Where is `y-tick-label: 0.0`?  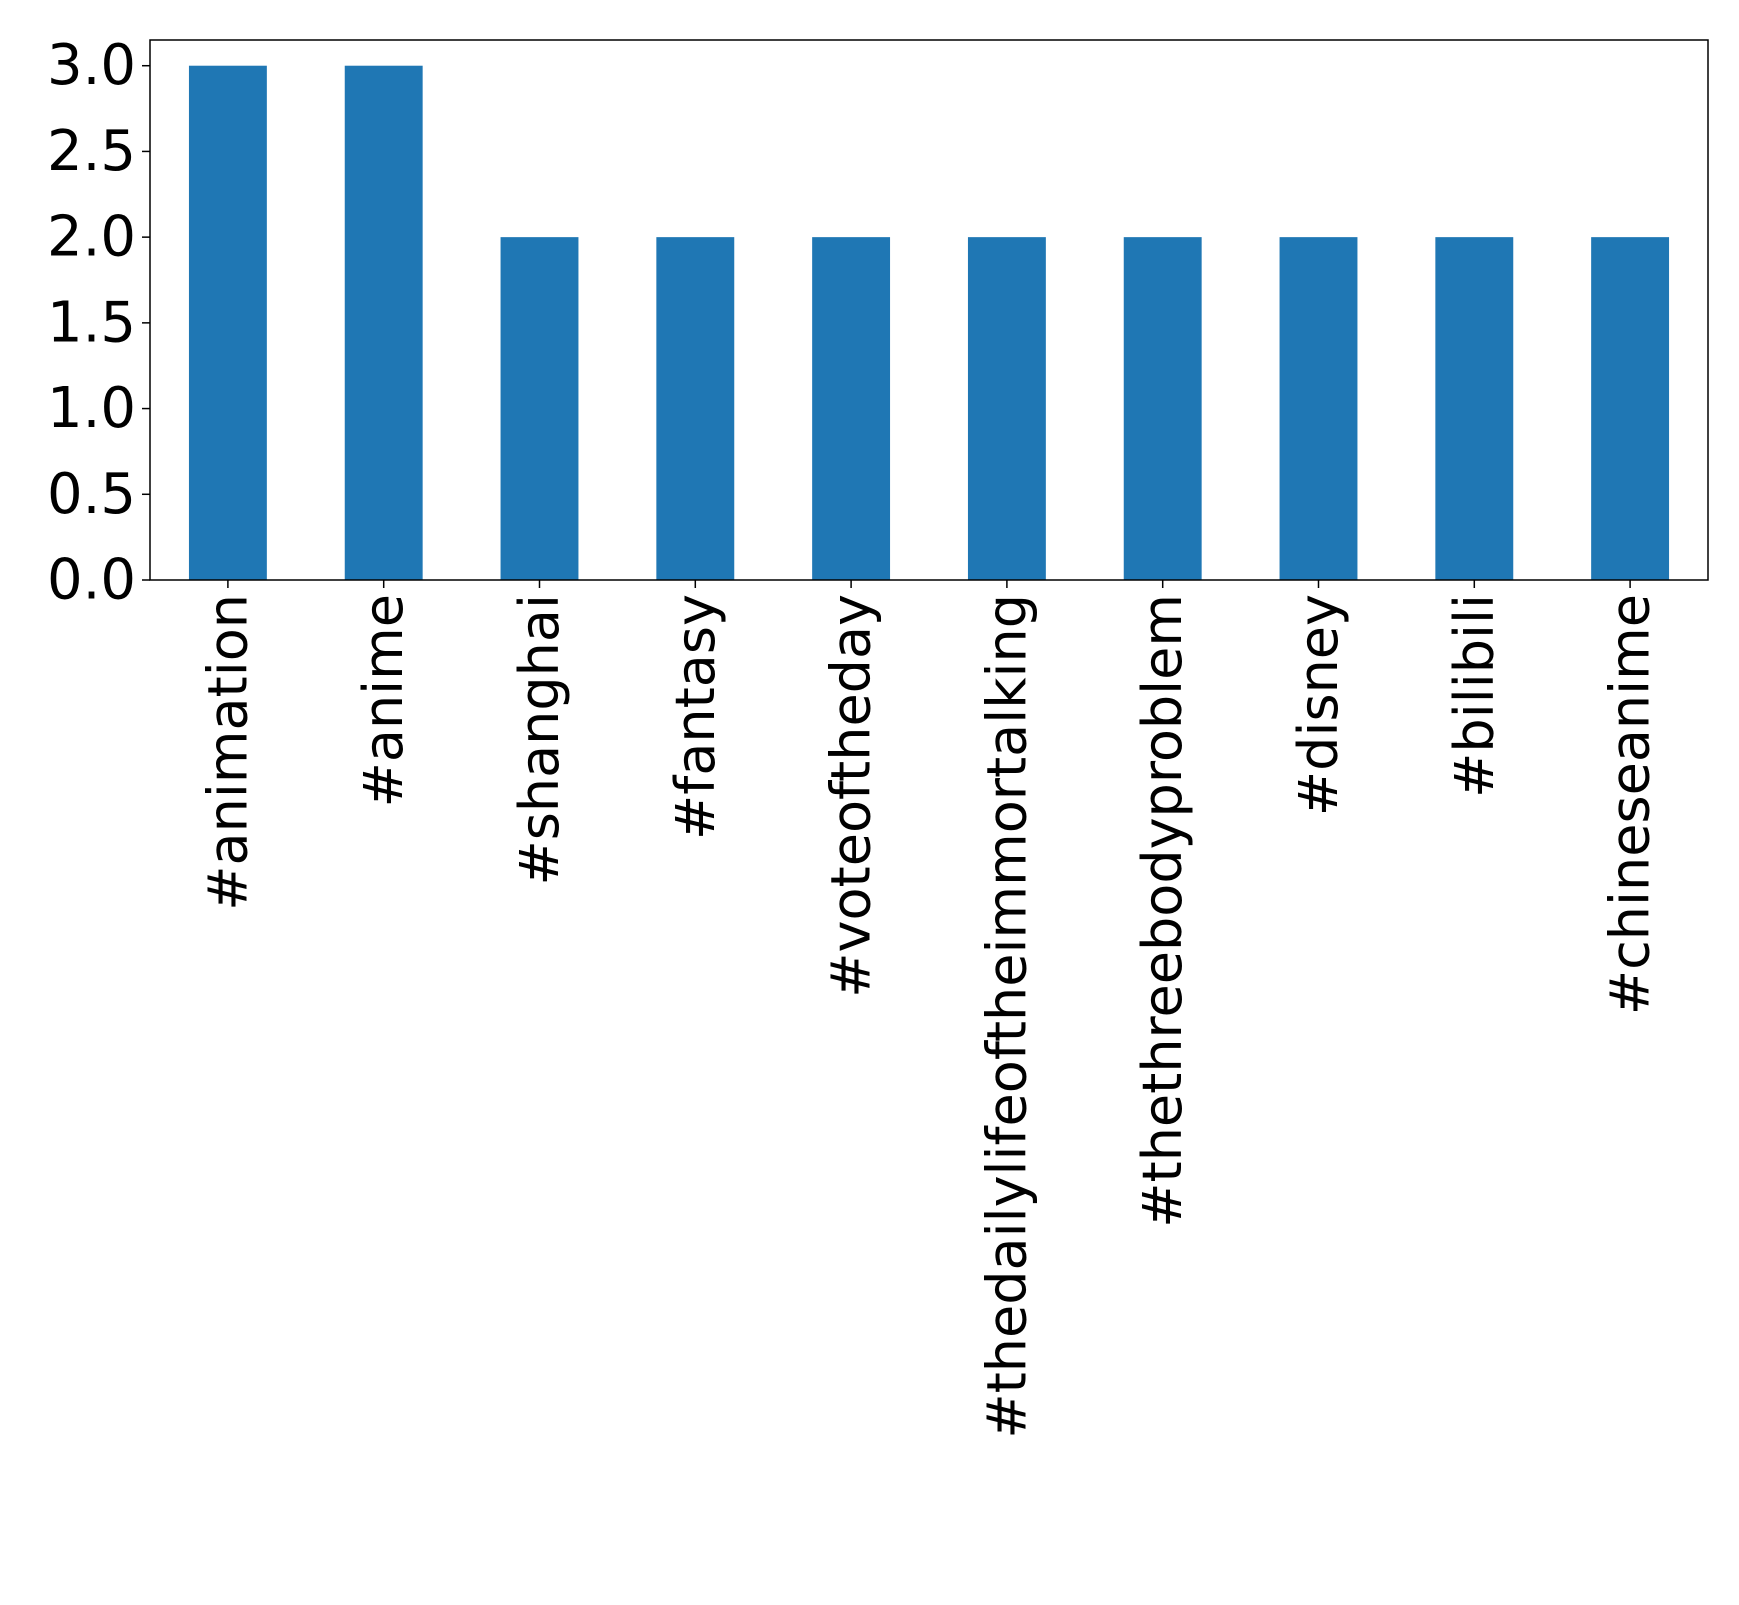
y-tick-label: 0.0 is located at coordinates (91, 580).